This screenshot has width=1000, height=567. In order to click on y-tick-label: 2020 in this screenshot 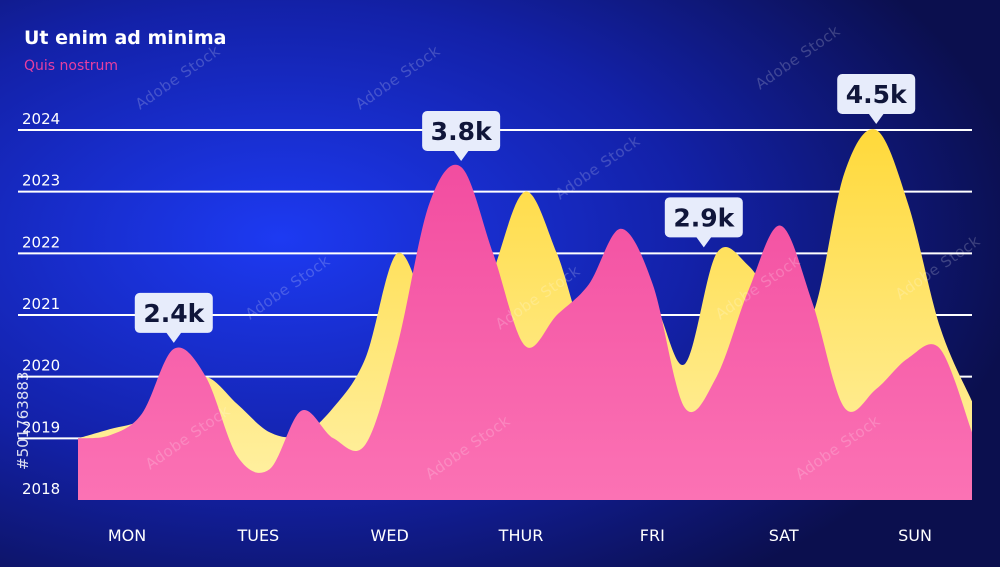, I will do `click(41, 366)`.